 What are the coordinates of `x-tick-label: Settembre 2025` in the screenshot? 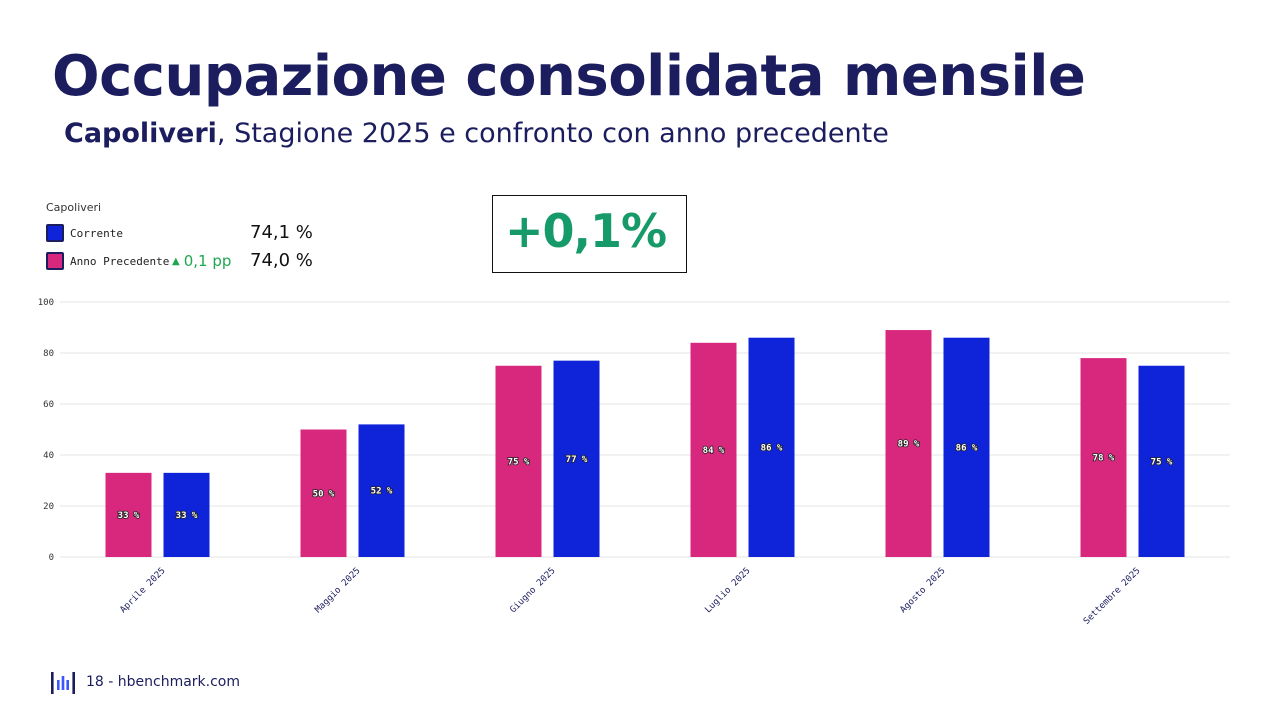 It's located at (1112, 596).